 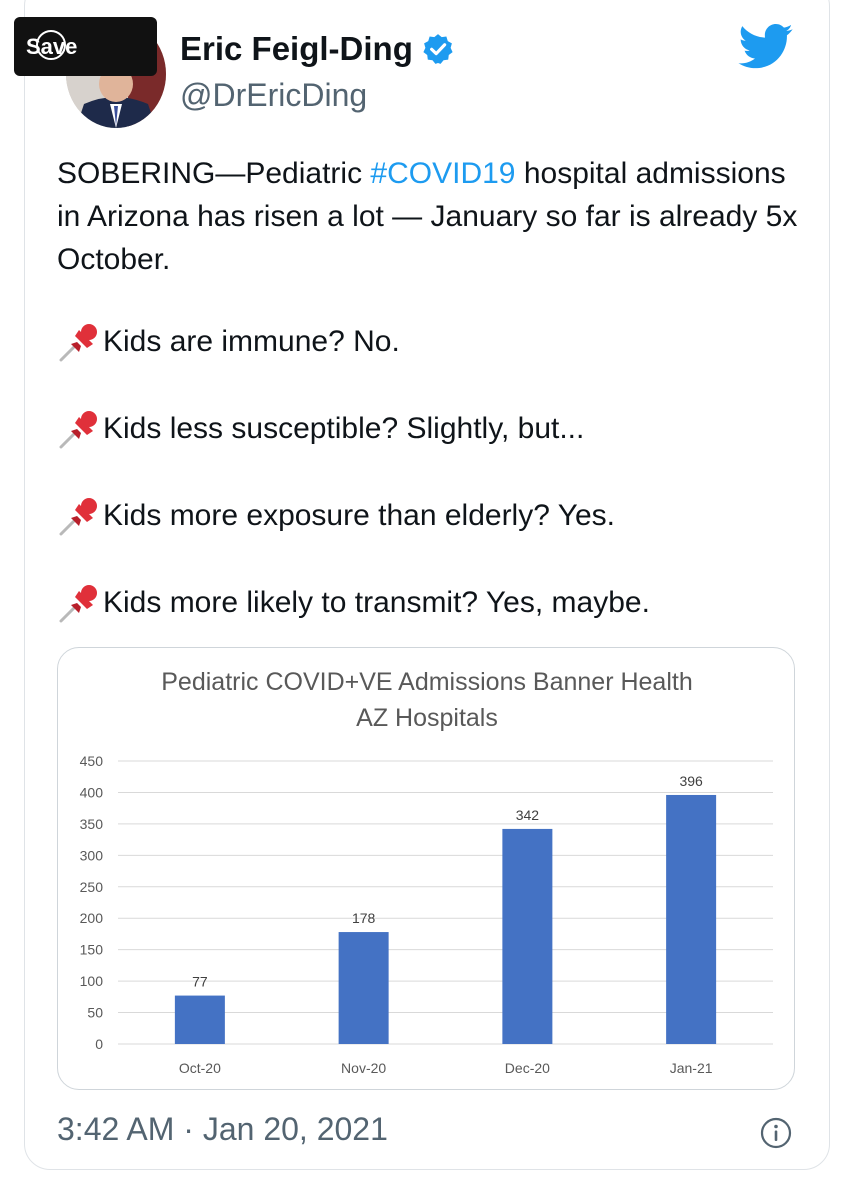 What do you see at coordinates (296, 48) in the screenshot?
I see `author-name: Eric Feigl-Ding` at bounding box center [296, 48].